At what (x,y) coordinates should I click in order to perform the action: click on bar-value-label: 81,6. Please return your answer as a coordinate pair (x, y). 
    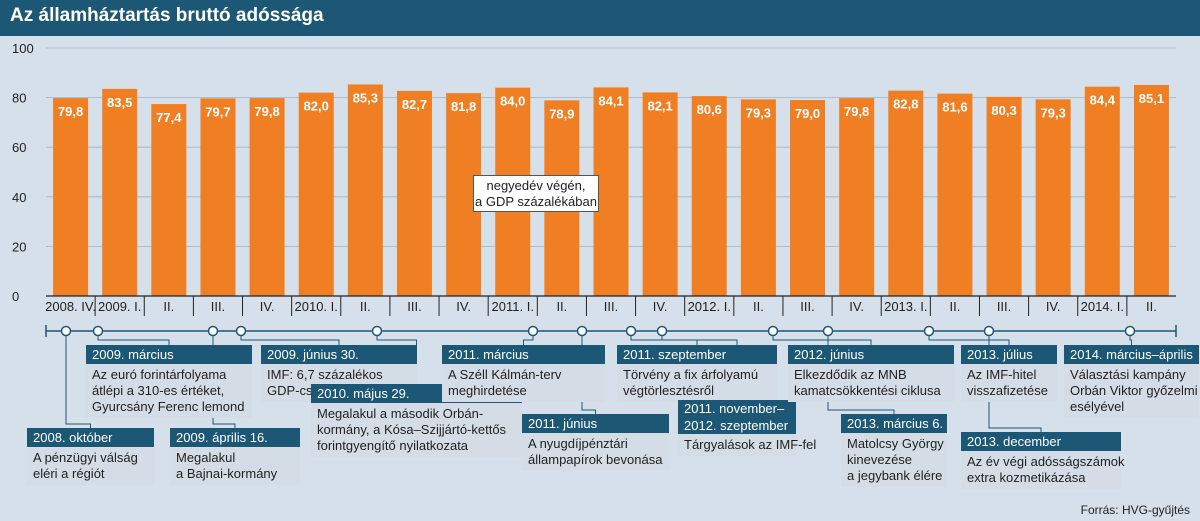
    Looking at the image, I should click on (954, 107).